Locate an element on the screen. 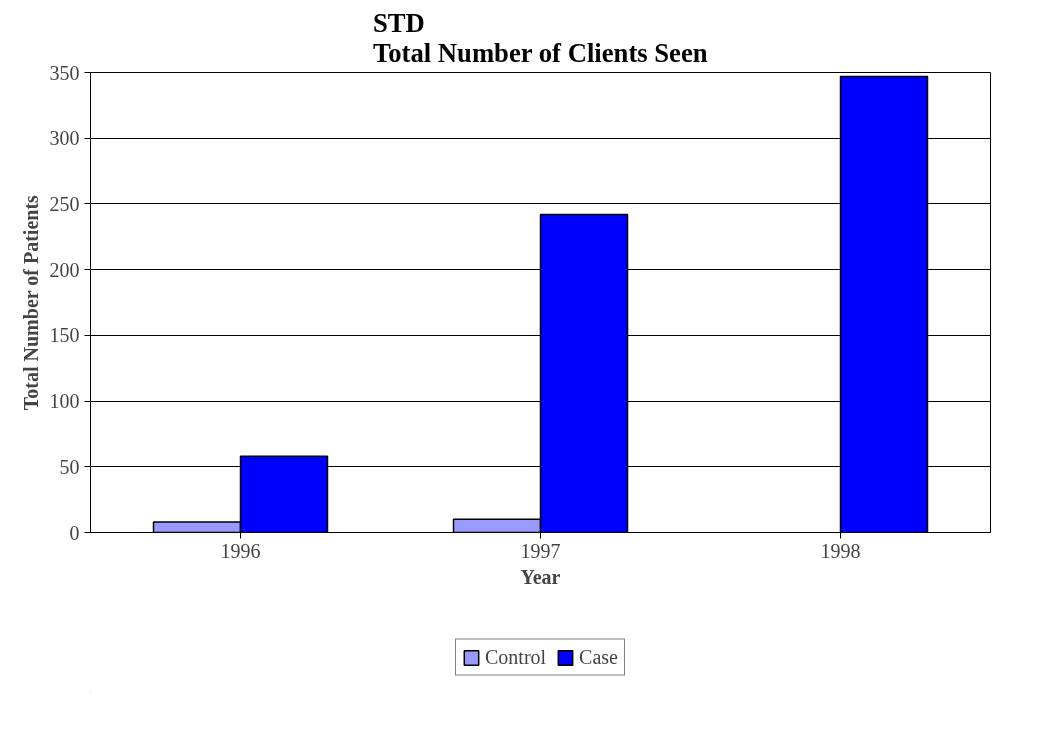  x-tick-label: 1998 is located at coordinates (840, 550).